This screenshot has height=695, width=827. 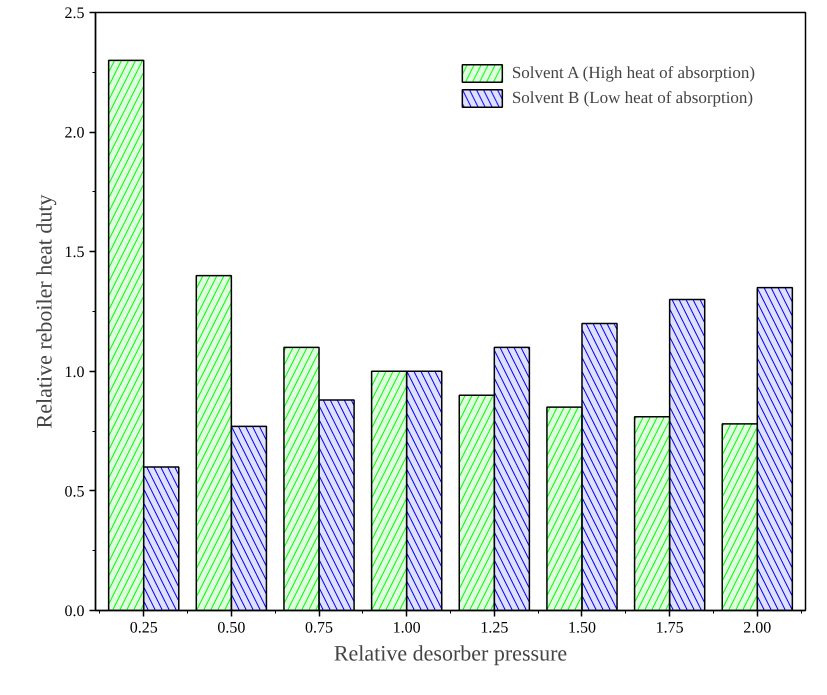 What do you see at coordinates (319, 628) in the screenshot?
I see `x-tick-label: 0.75` at bounding box center [319, 628].